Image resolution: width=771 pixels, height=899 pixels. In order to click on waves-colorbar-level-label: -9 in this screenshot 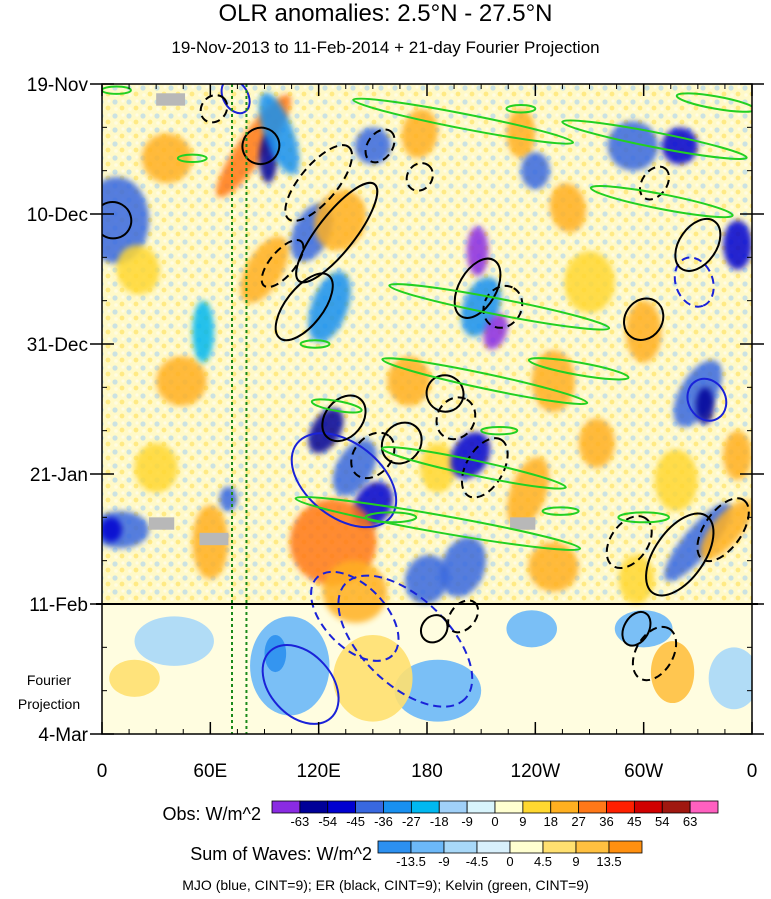, I will do `click(444, 861)`.